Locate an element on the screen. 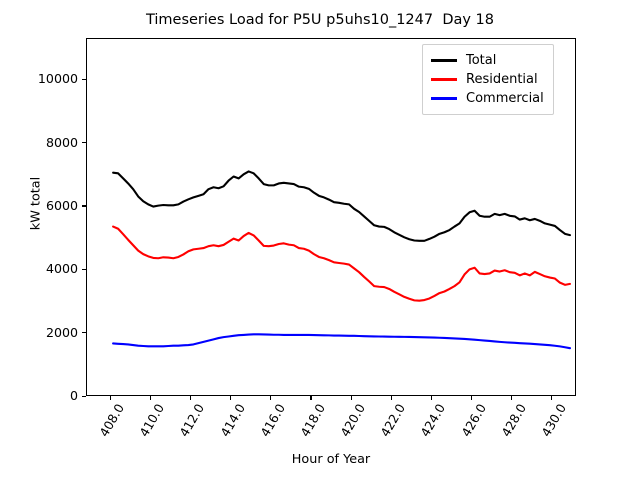  legend-item: Total is located at coordinates (487, 60).